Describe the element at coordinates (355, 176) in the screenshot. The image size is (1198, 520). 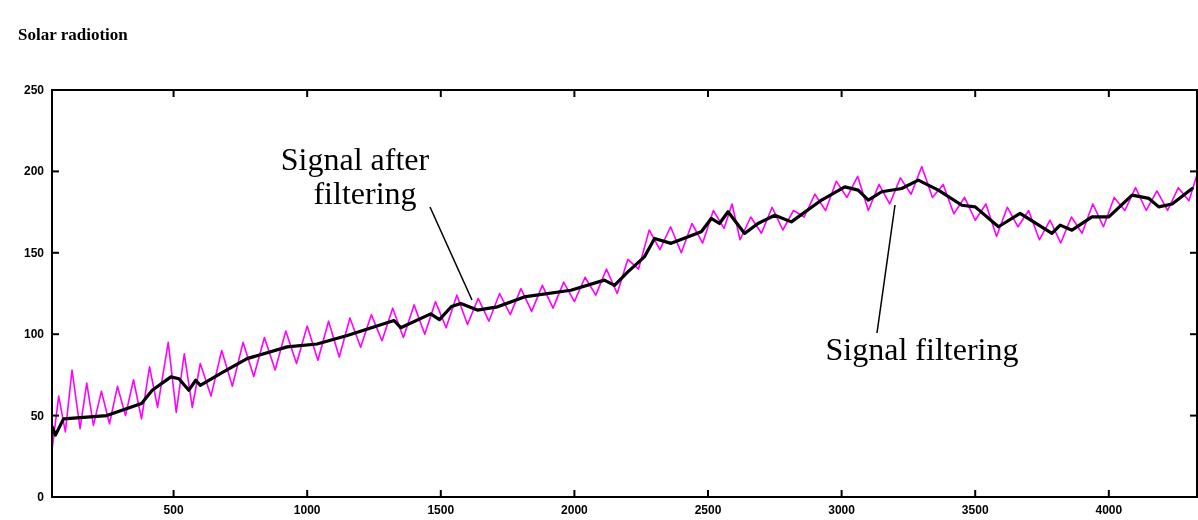
I see `annotation: Signal after filtering` at that location.